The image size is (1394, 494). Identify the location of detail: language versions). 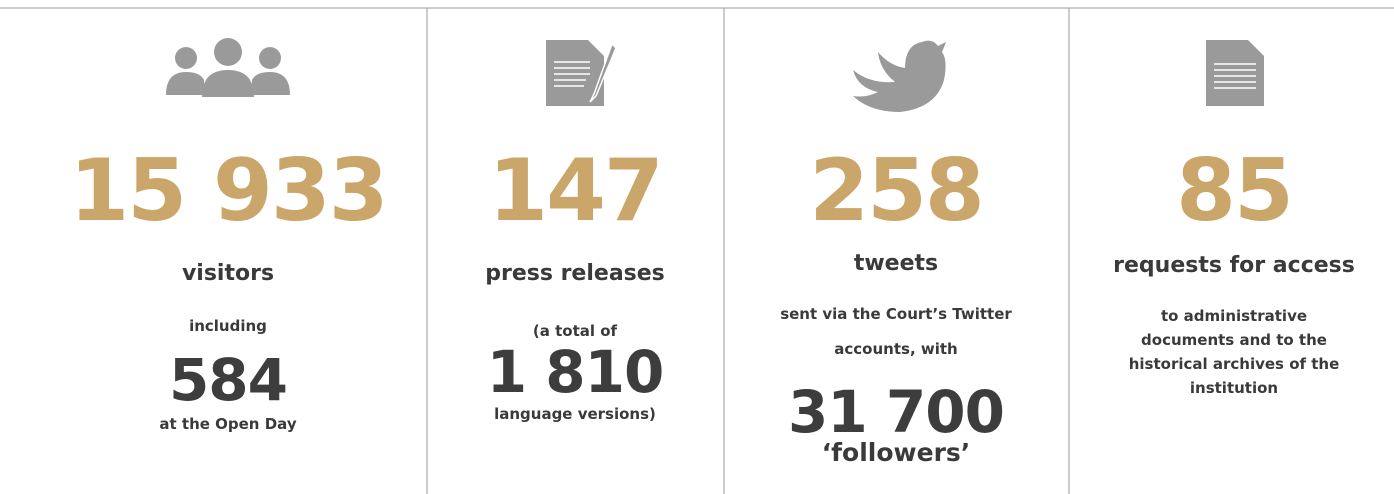
(575, 414).